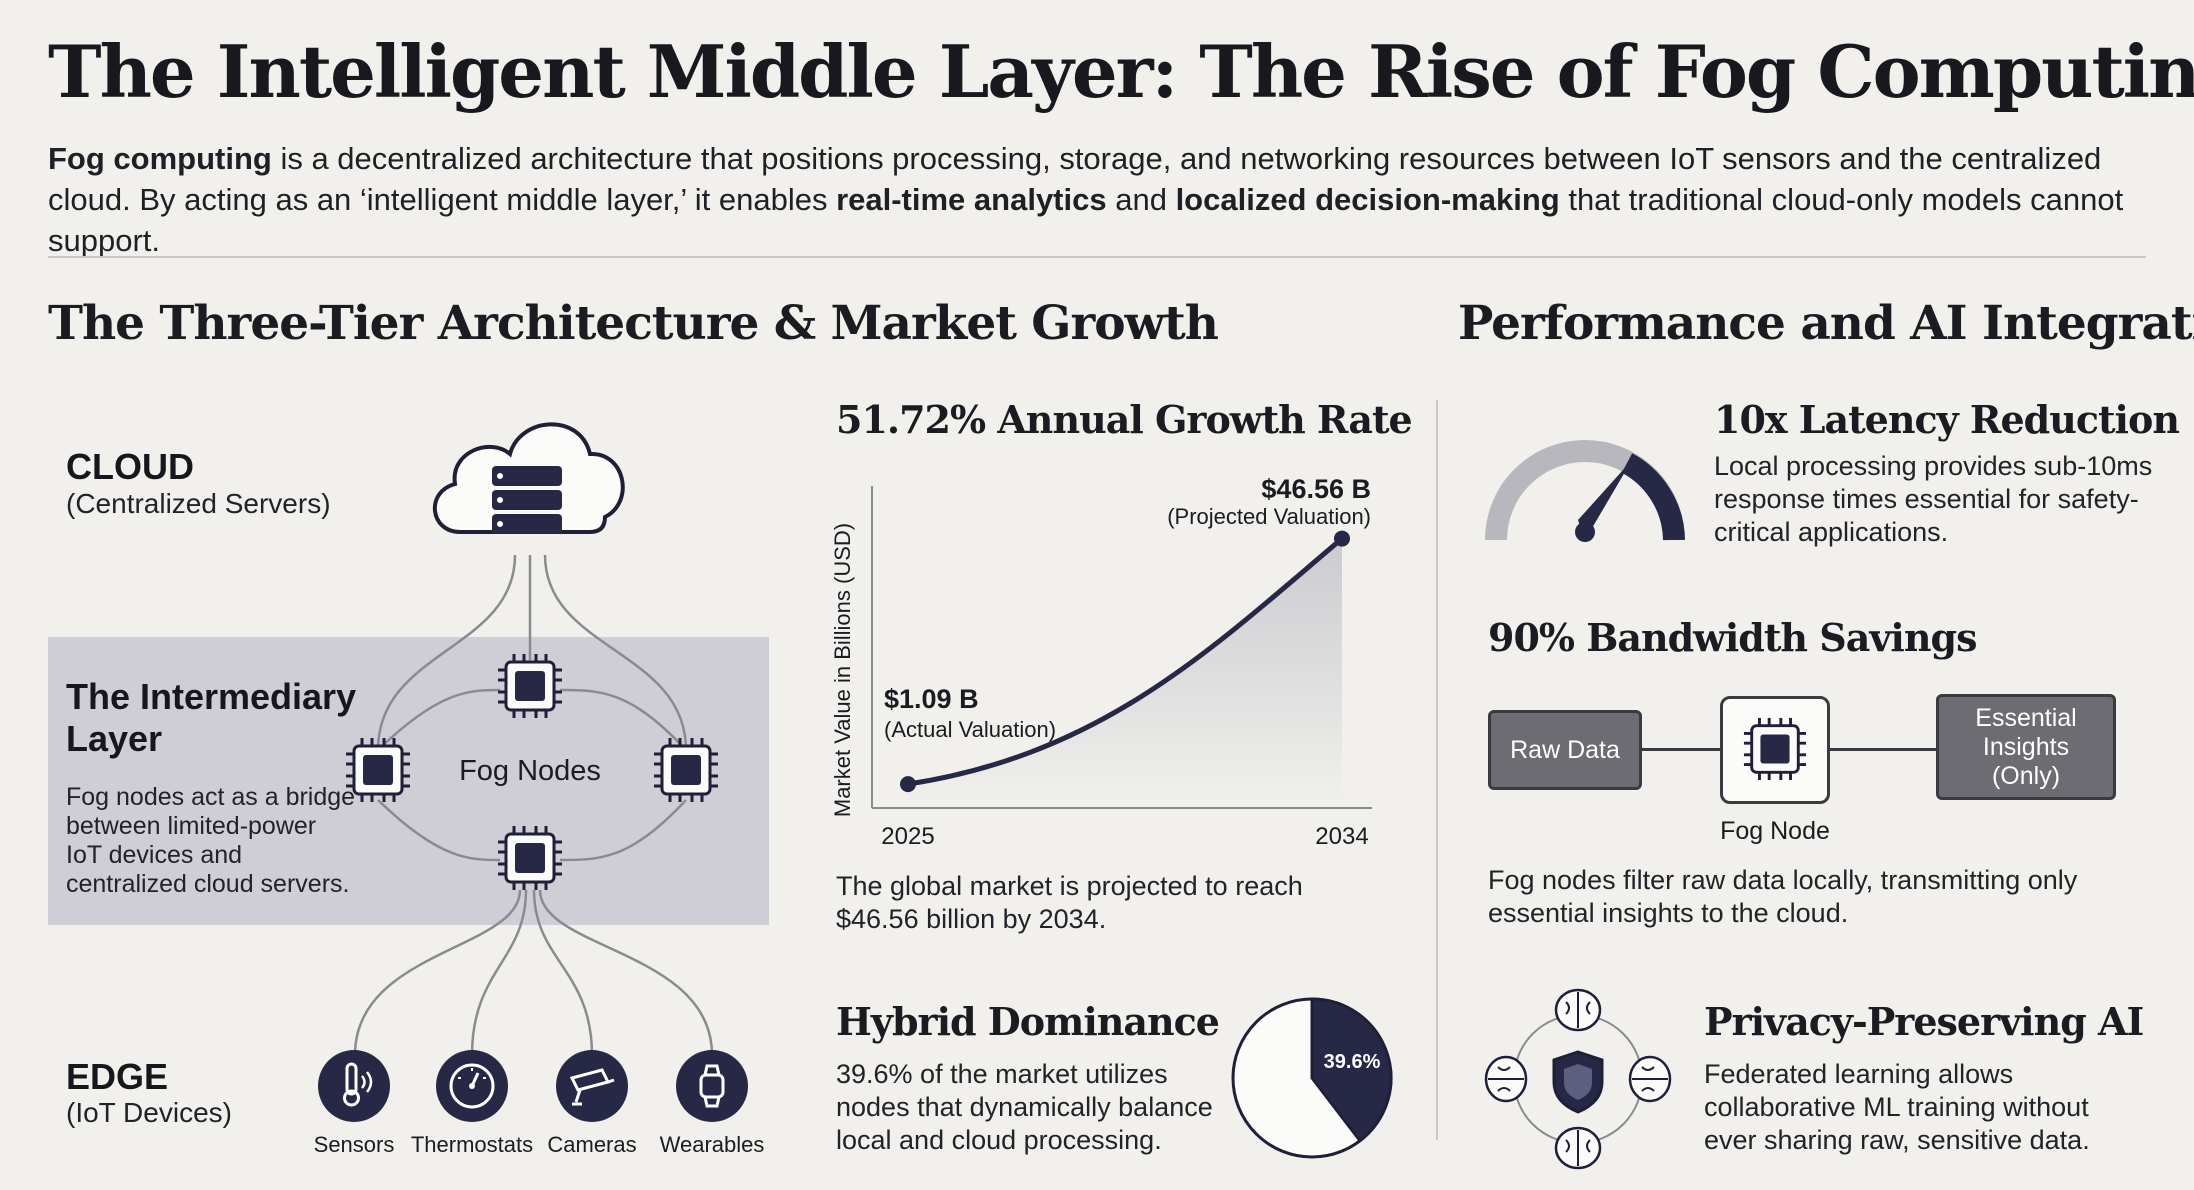 This screenshot has height=1190, width=2194. I want to click on edge-label: EDGE, so click(117, 1076).